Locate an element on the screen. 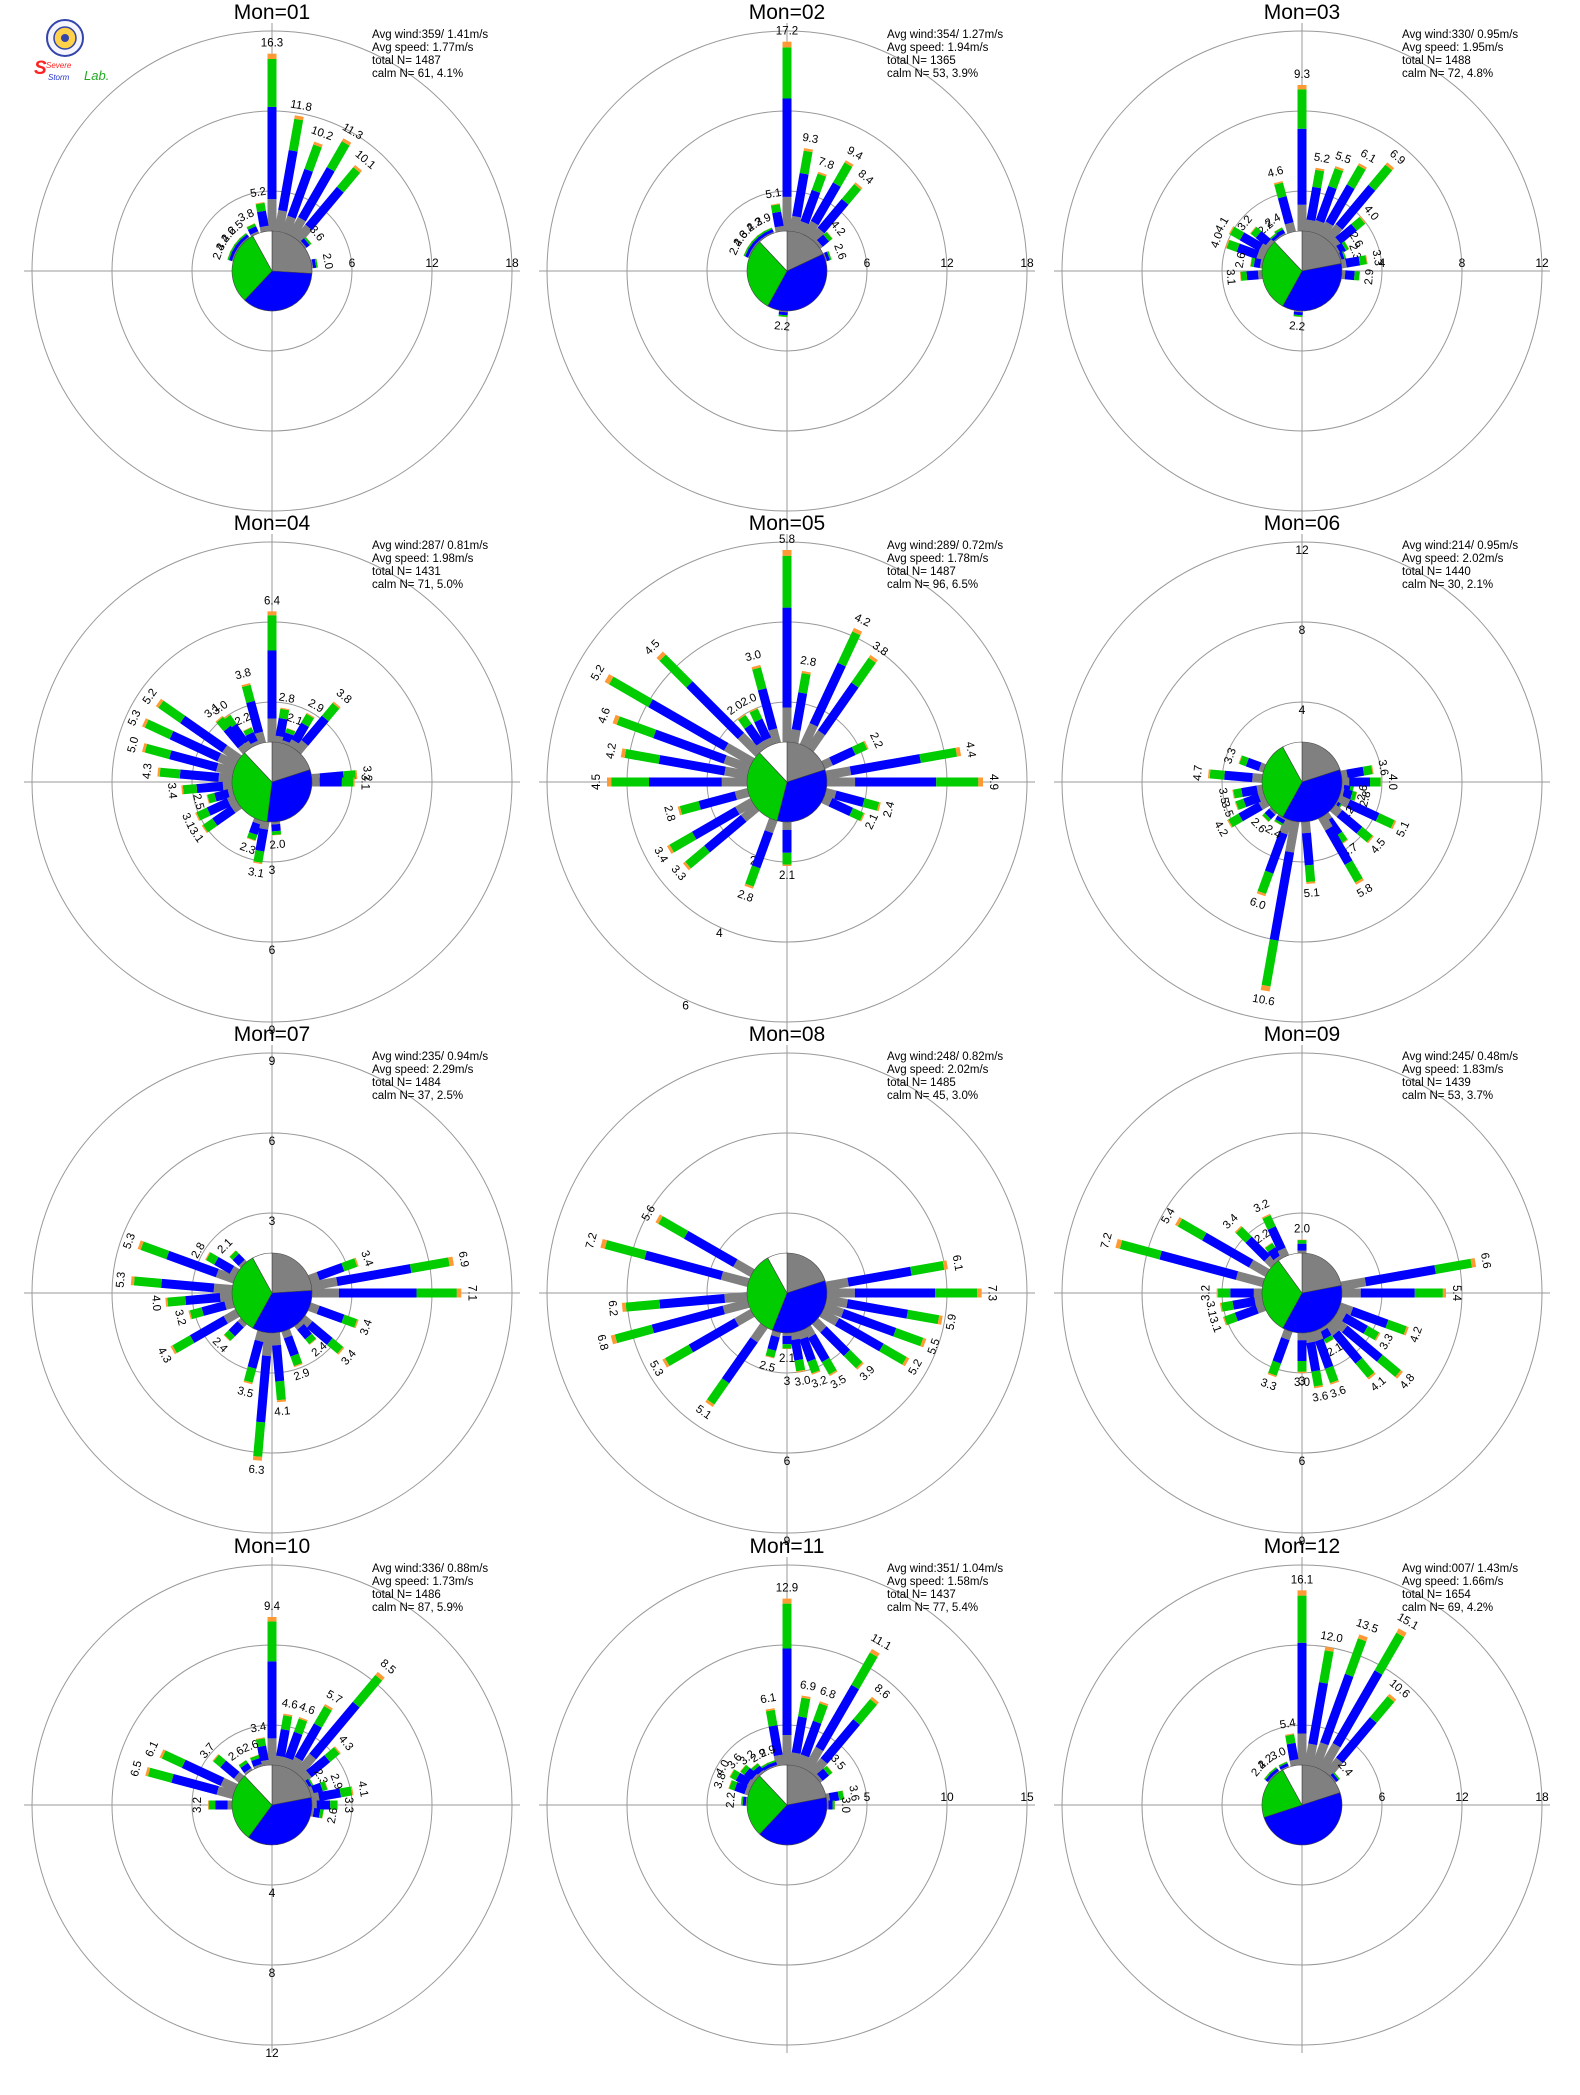 Image resolution: width=1580 pixels, height=2095 pixels. sector-value-label: 3.3 is located at coordinates (1377, 258).